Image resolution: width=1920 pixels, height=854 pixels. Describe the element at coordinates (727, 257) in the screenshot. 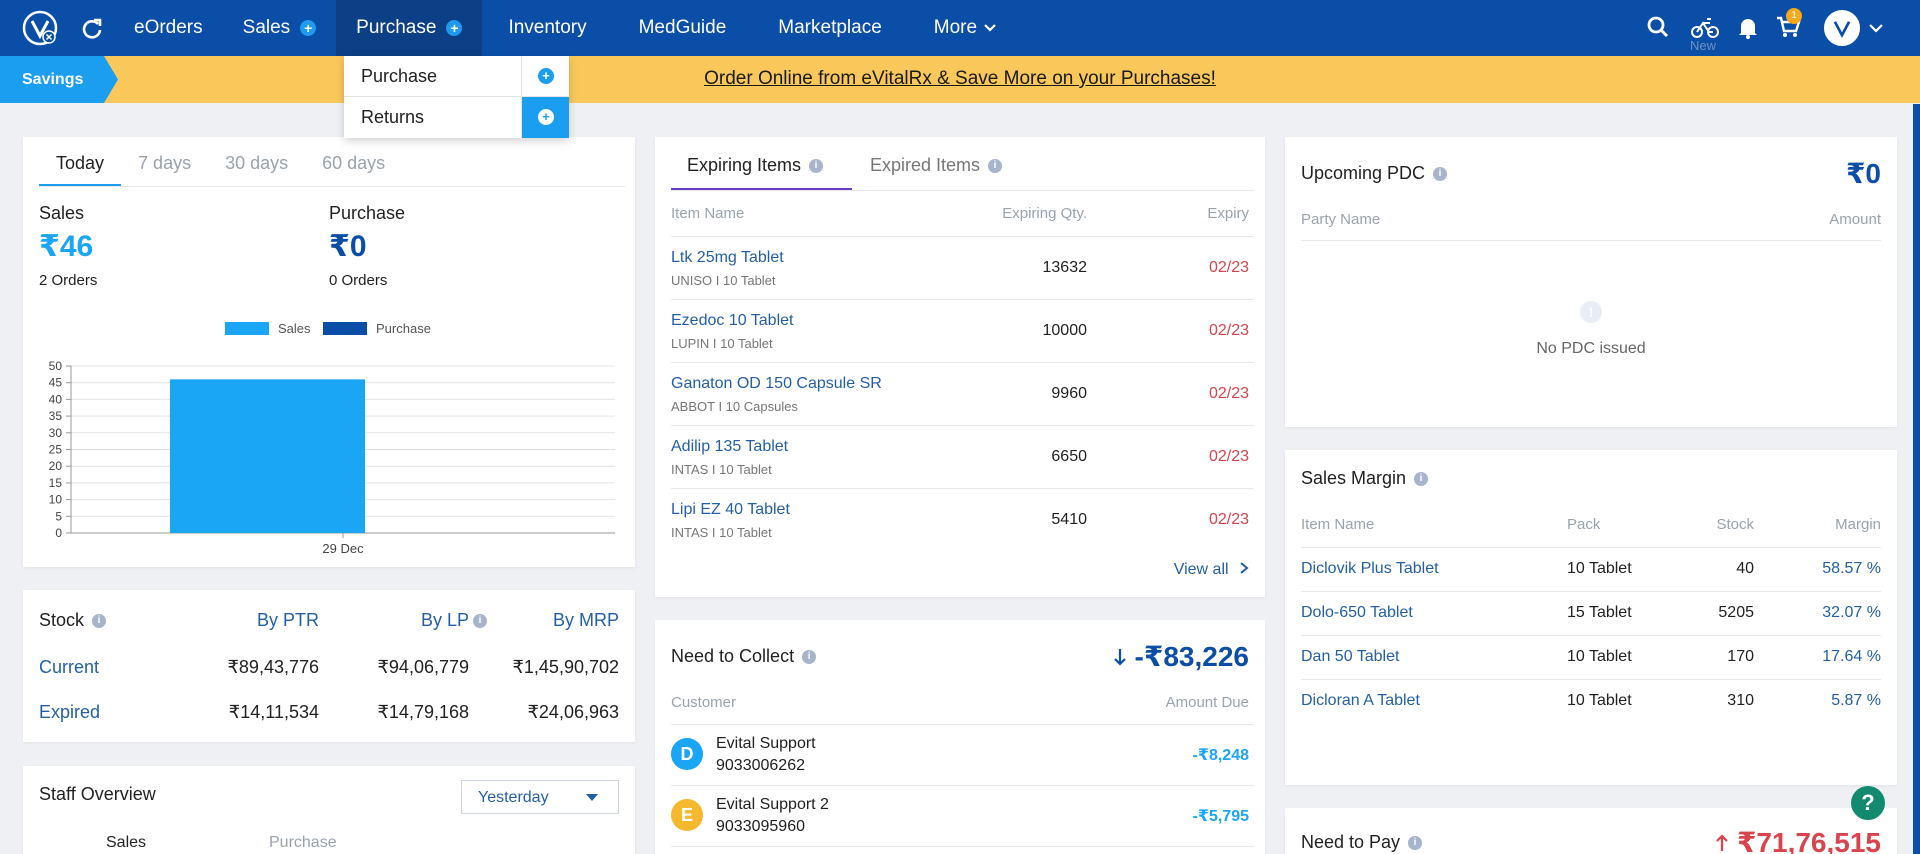

I see `item-name: Ltk 25mg Tablet` at that location.